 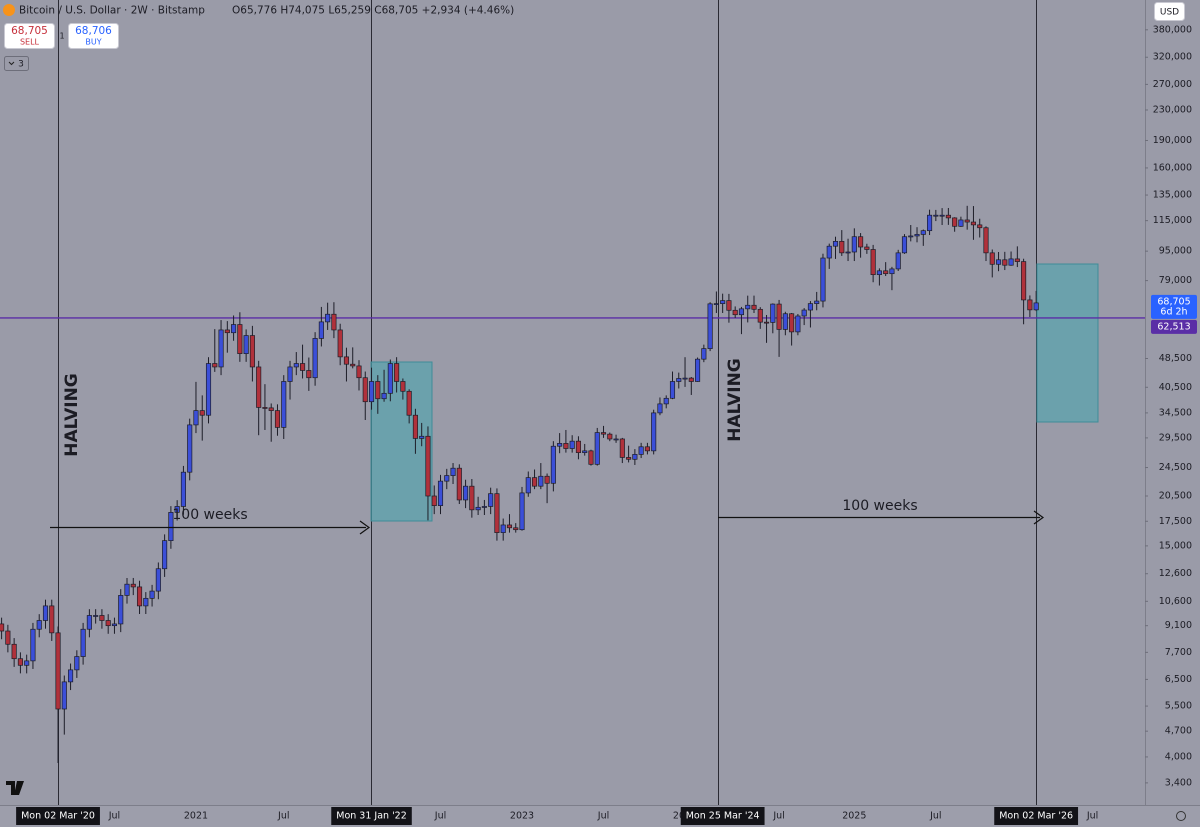 What do you see at coordinates (1178, 731) in the screenshot?
I see `y-tick-label: 4,700` at bounding box center [1178, 731].